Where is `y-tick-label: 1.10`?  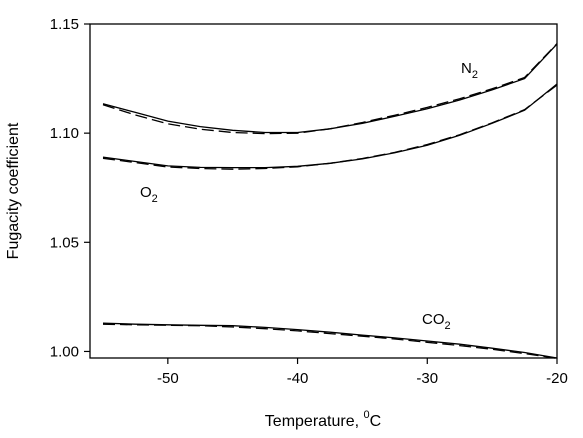 y-tick-label: 1.10 is located at coordinates (64, 133).